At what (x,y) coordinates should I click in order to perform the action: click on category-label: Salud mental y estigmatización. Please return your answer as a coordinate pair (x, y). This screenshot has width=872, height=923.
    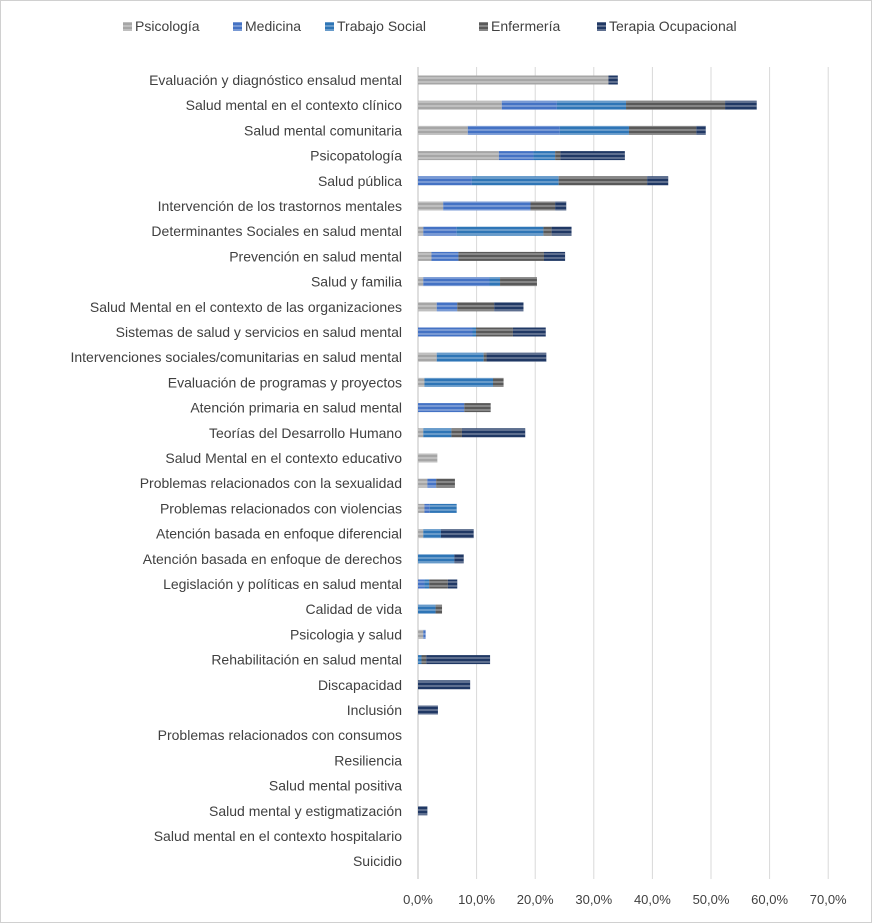
    Looking at the image, I should click on (305, 811).